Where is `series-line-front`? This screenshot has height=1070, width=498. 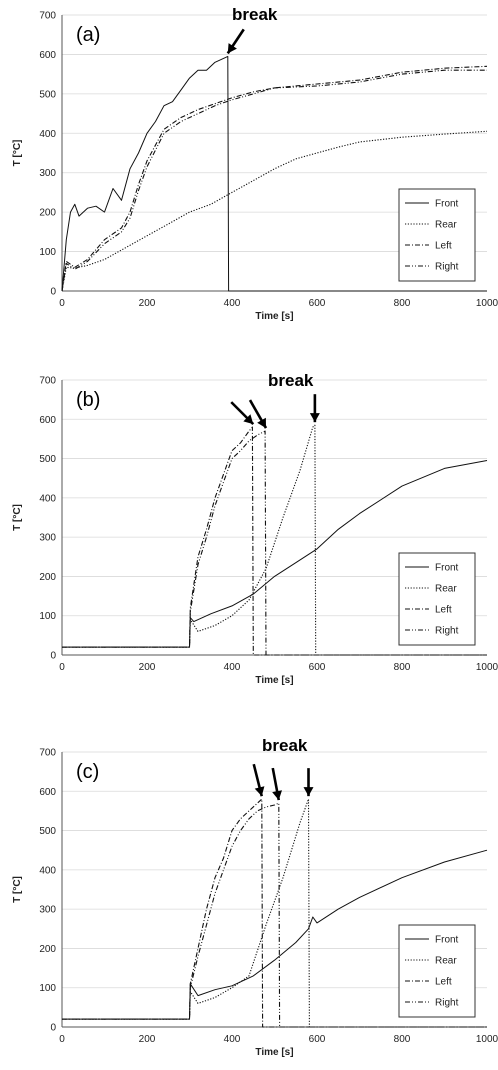
series-line-front is located at coordinates (275, 934).